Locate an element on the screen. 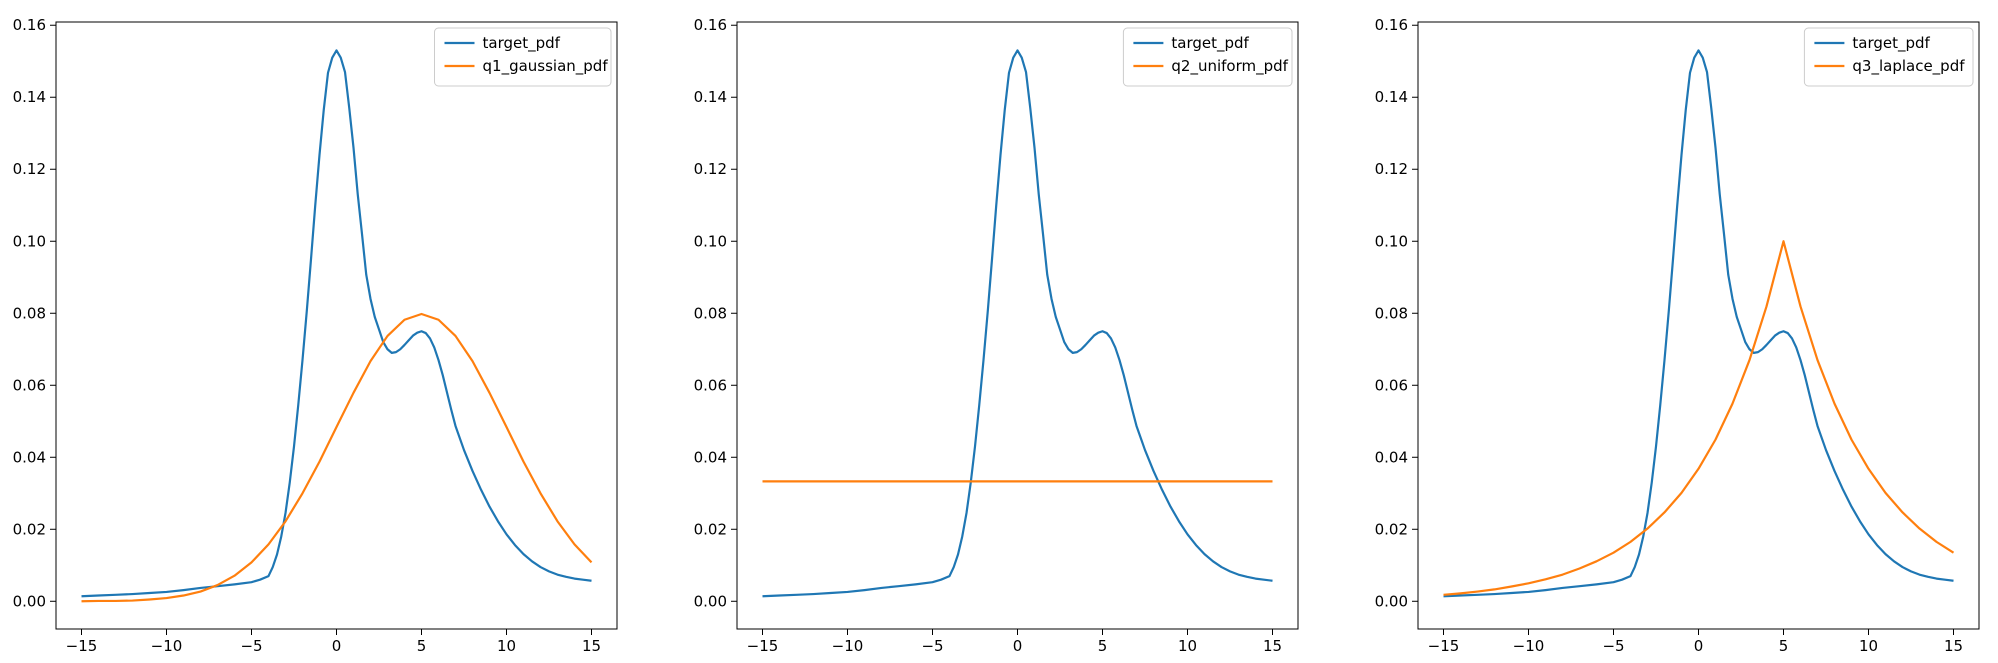 The width and height of the screenshot is (1998, 663). legend: target_pdf q3_laplace_pdf is located at coordinates (1888, 57).